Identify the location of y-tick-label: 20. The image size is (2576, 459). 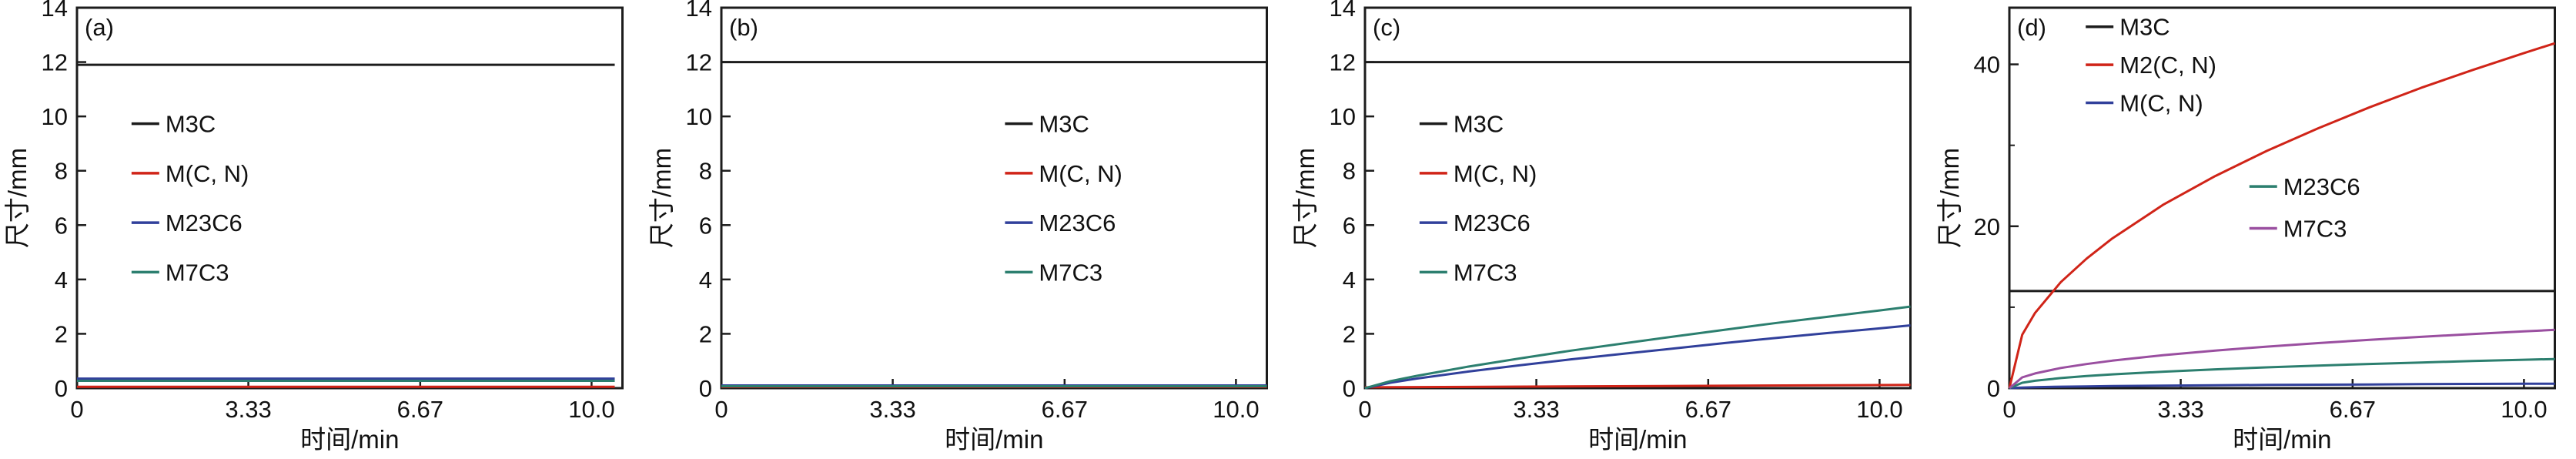
(1986, 226).